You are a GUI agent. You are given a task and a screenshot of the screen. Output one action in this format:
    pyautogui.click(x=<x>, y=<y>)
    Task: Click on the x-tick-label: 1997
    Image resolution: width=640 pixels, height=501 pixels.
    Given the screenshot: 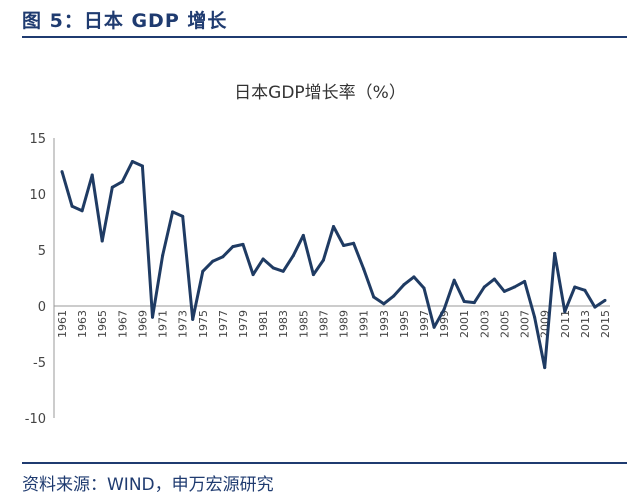 What is the action you would take?
    pyautogui.click(x=424, y=324)
    